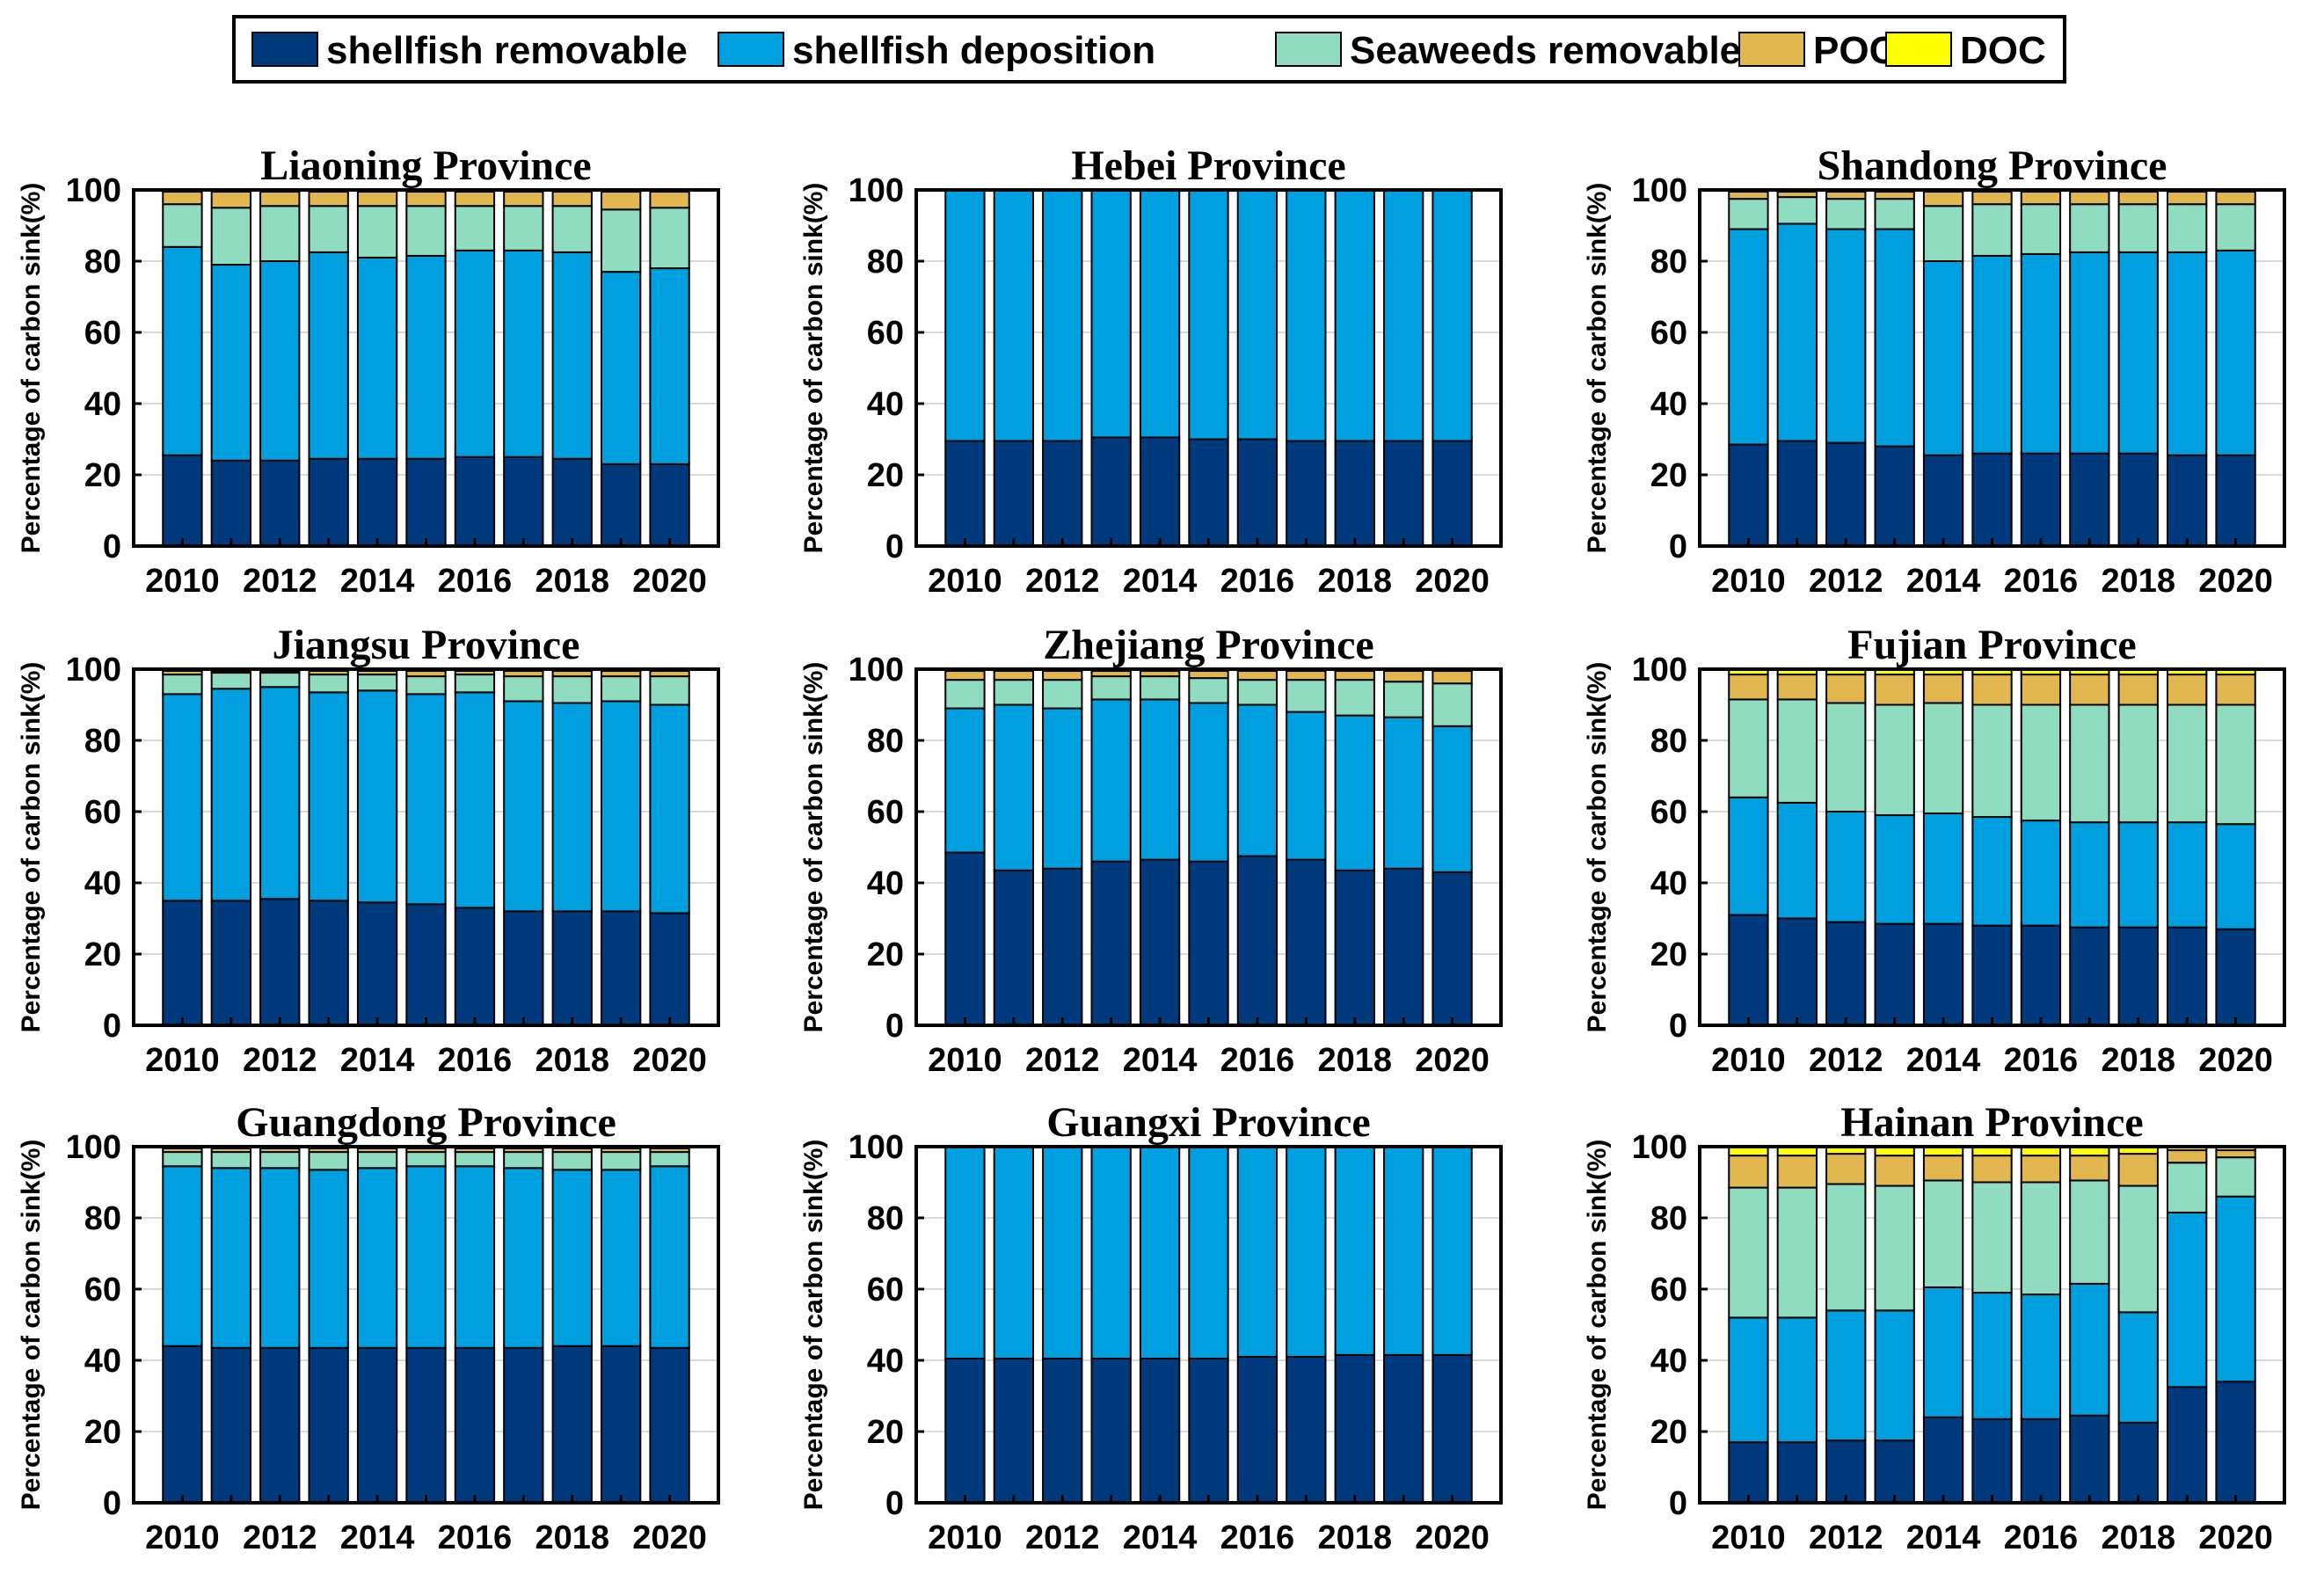 This screenshot has height=1574, width=2324. I want to click on x-tick-label-2014: 2014, so click(1160, 1537).